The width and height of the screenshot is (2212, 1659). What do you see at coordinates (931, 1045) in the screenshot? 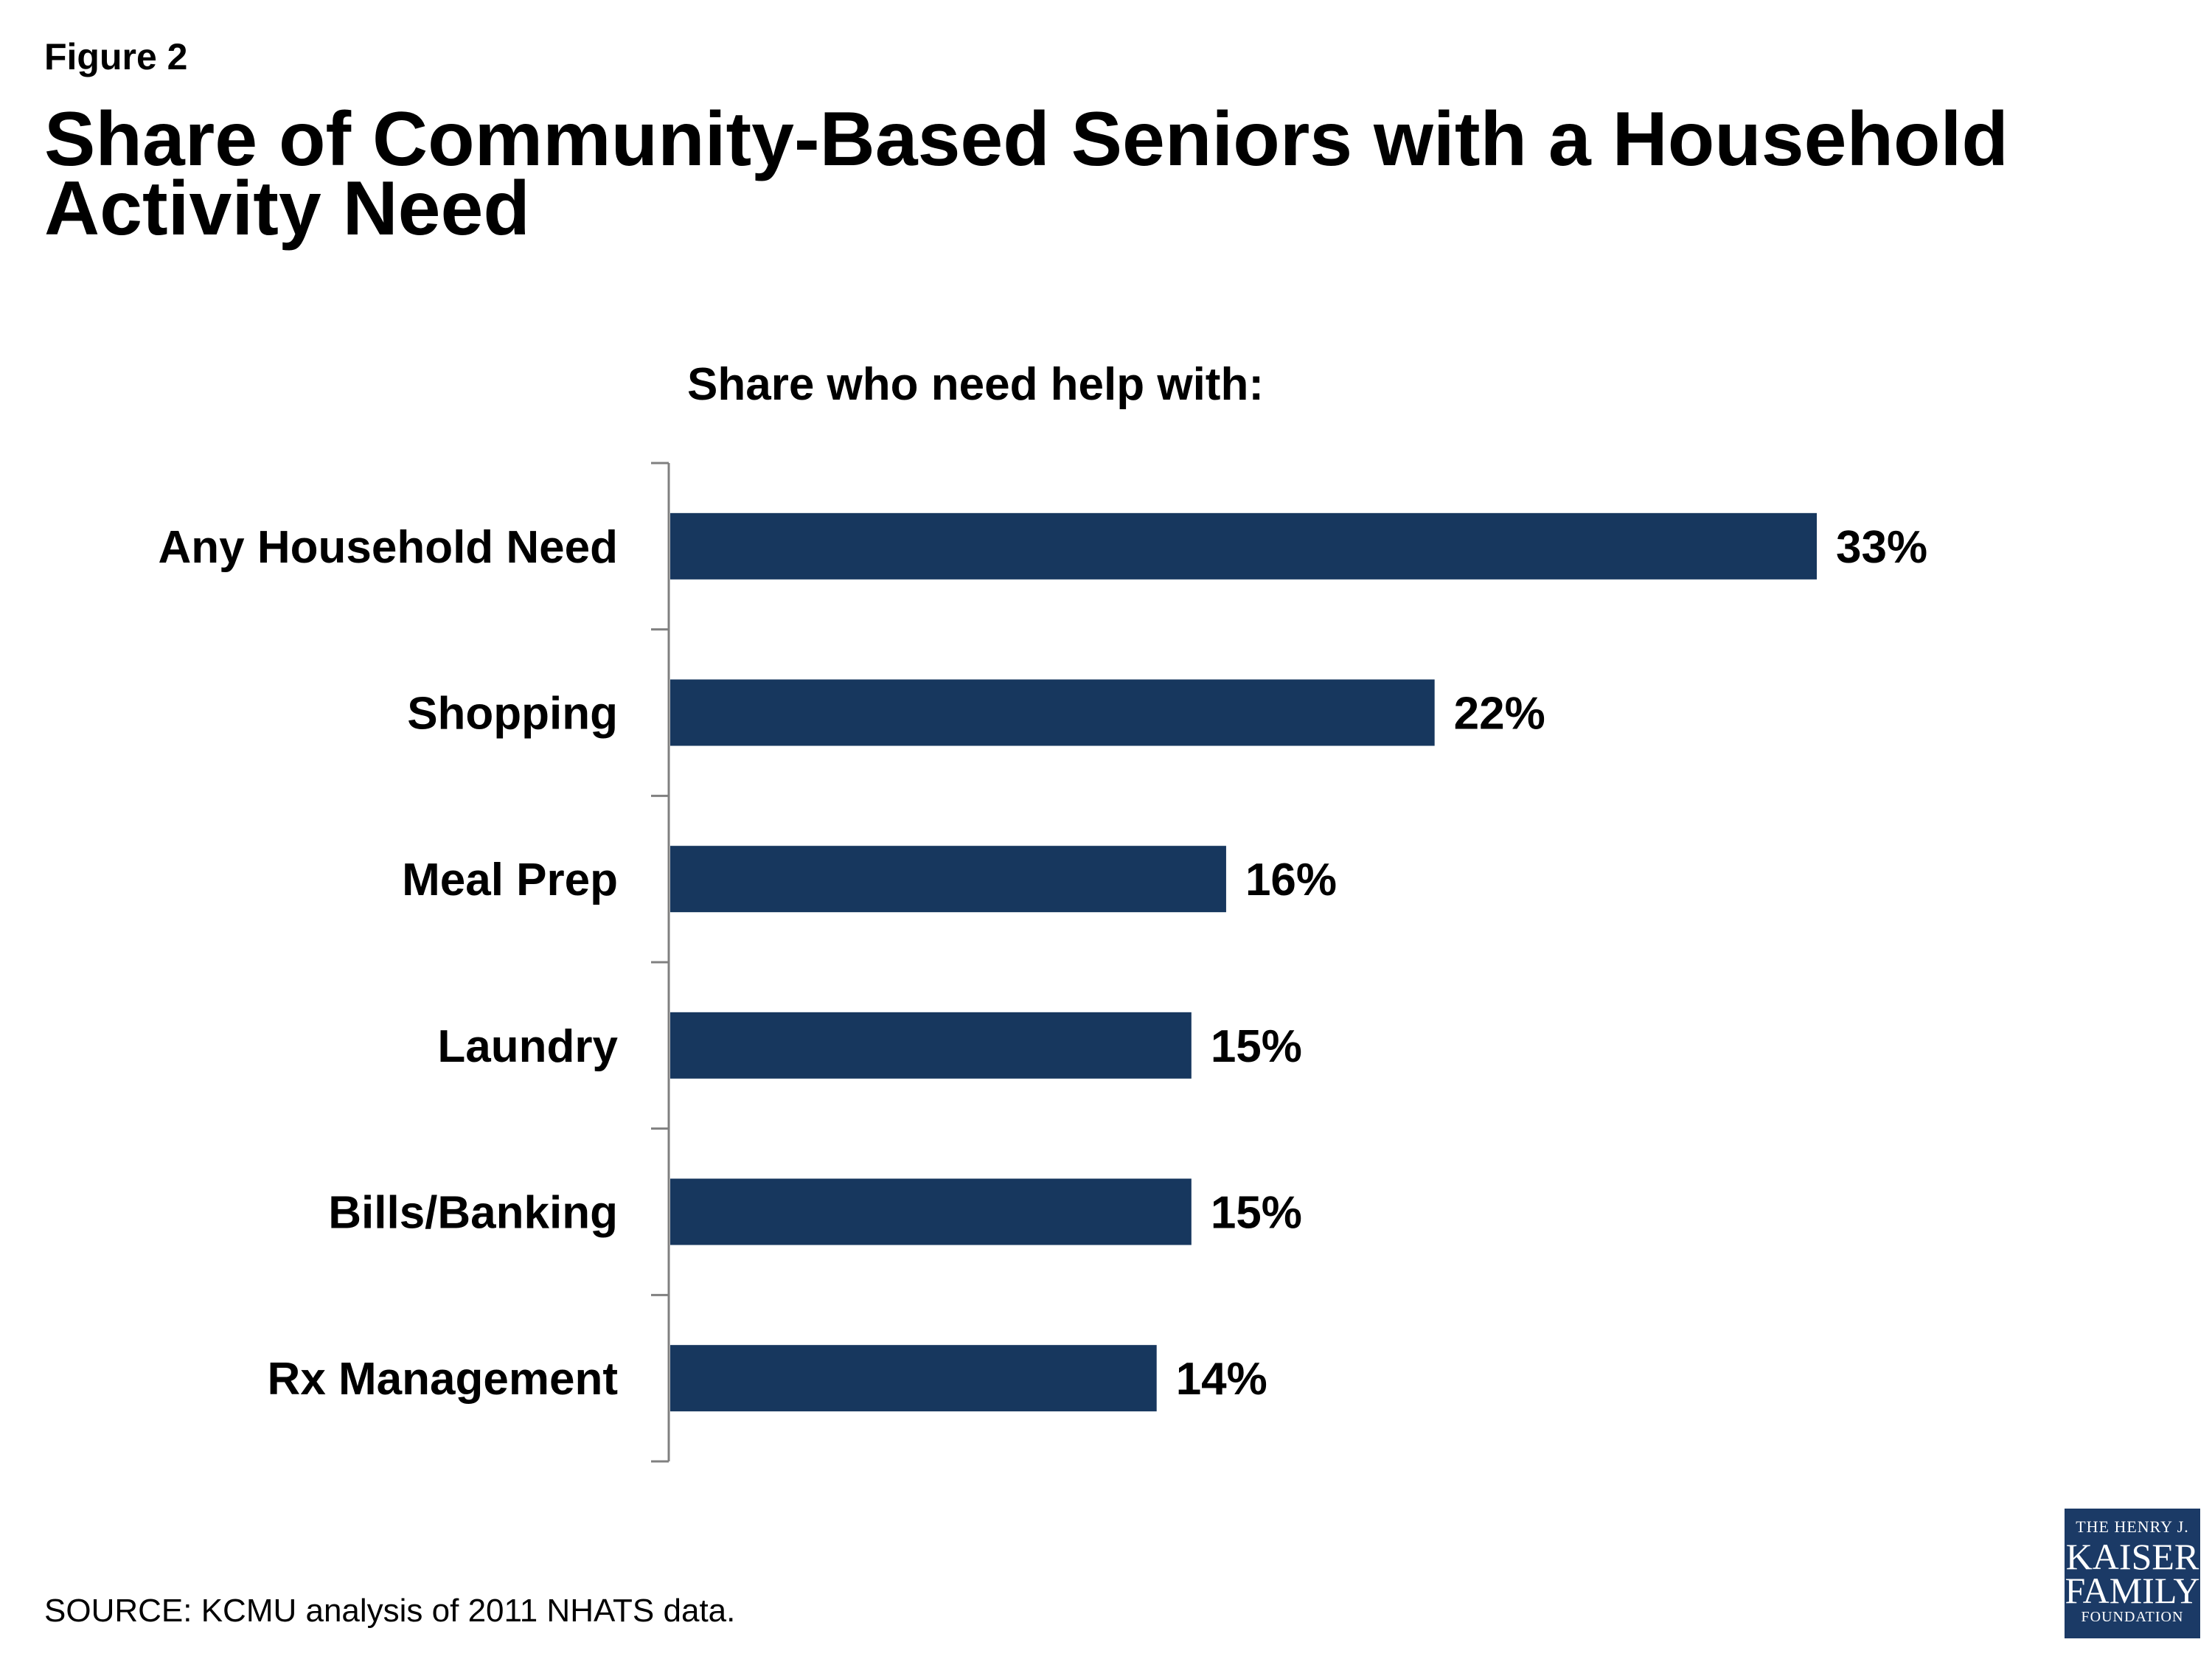
I see `bar-laundry` at bounding box center [931, 1045].